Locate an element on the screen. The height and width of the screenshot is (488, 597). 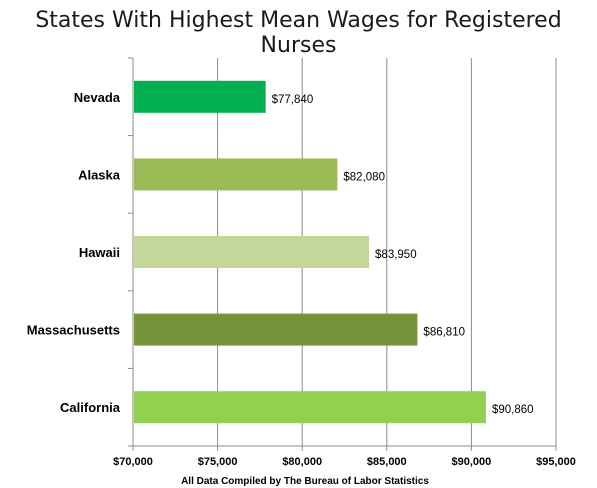
category-label: Alaska is located at coordinates (99, 174).